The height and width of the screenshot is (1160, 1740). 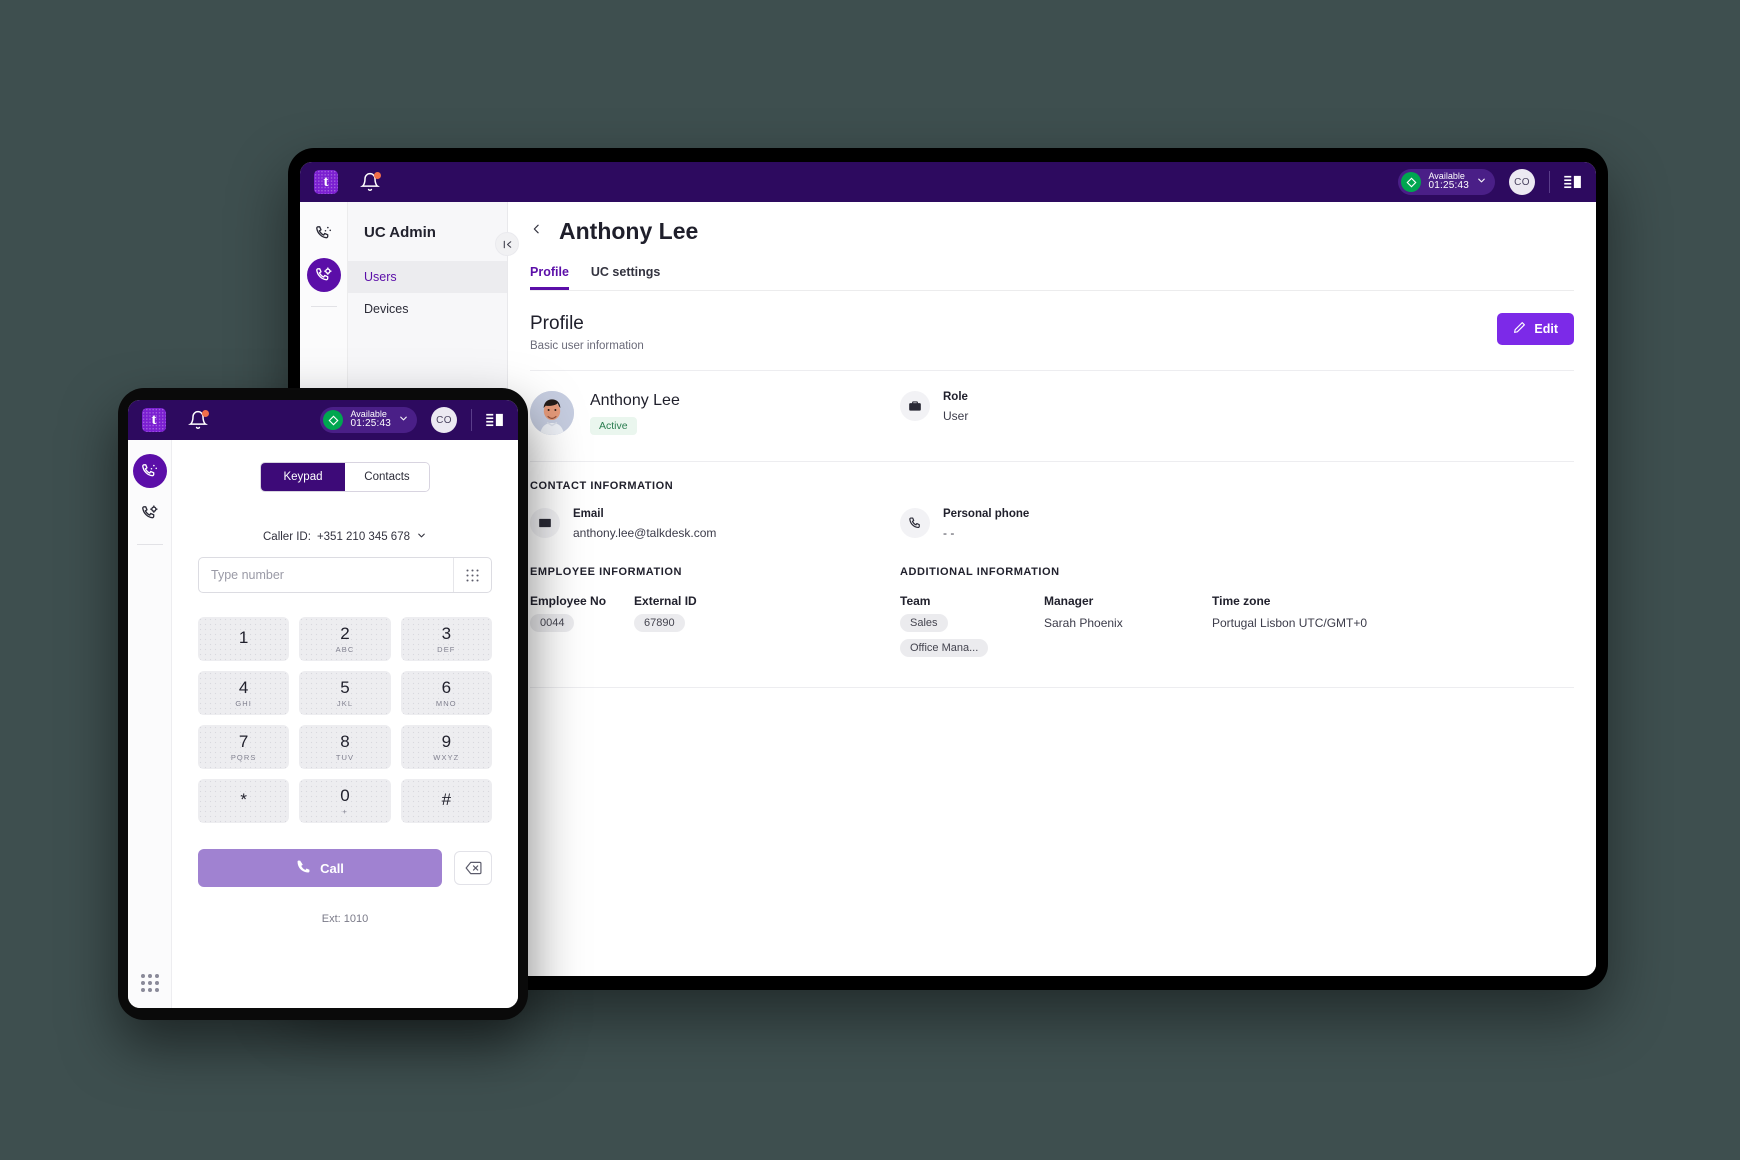 What do you see at coordinates (324, 233) in the screenshot?
I see `contacts-activity-icon` at bounding box center [324, 233].